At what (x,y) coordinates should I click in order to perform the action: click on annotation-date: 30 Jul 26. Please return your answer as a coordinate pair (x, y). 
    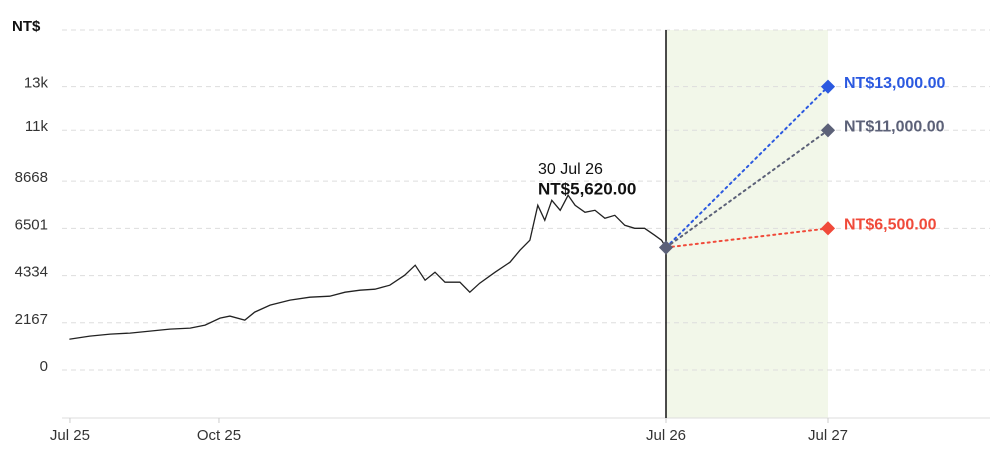
    Looking at the image, I should click on (570, 169).